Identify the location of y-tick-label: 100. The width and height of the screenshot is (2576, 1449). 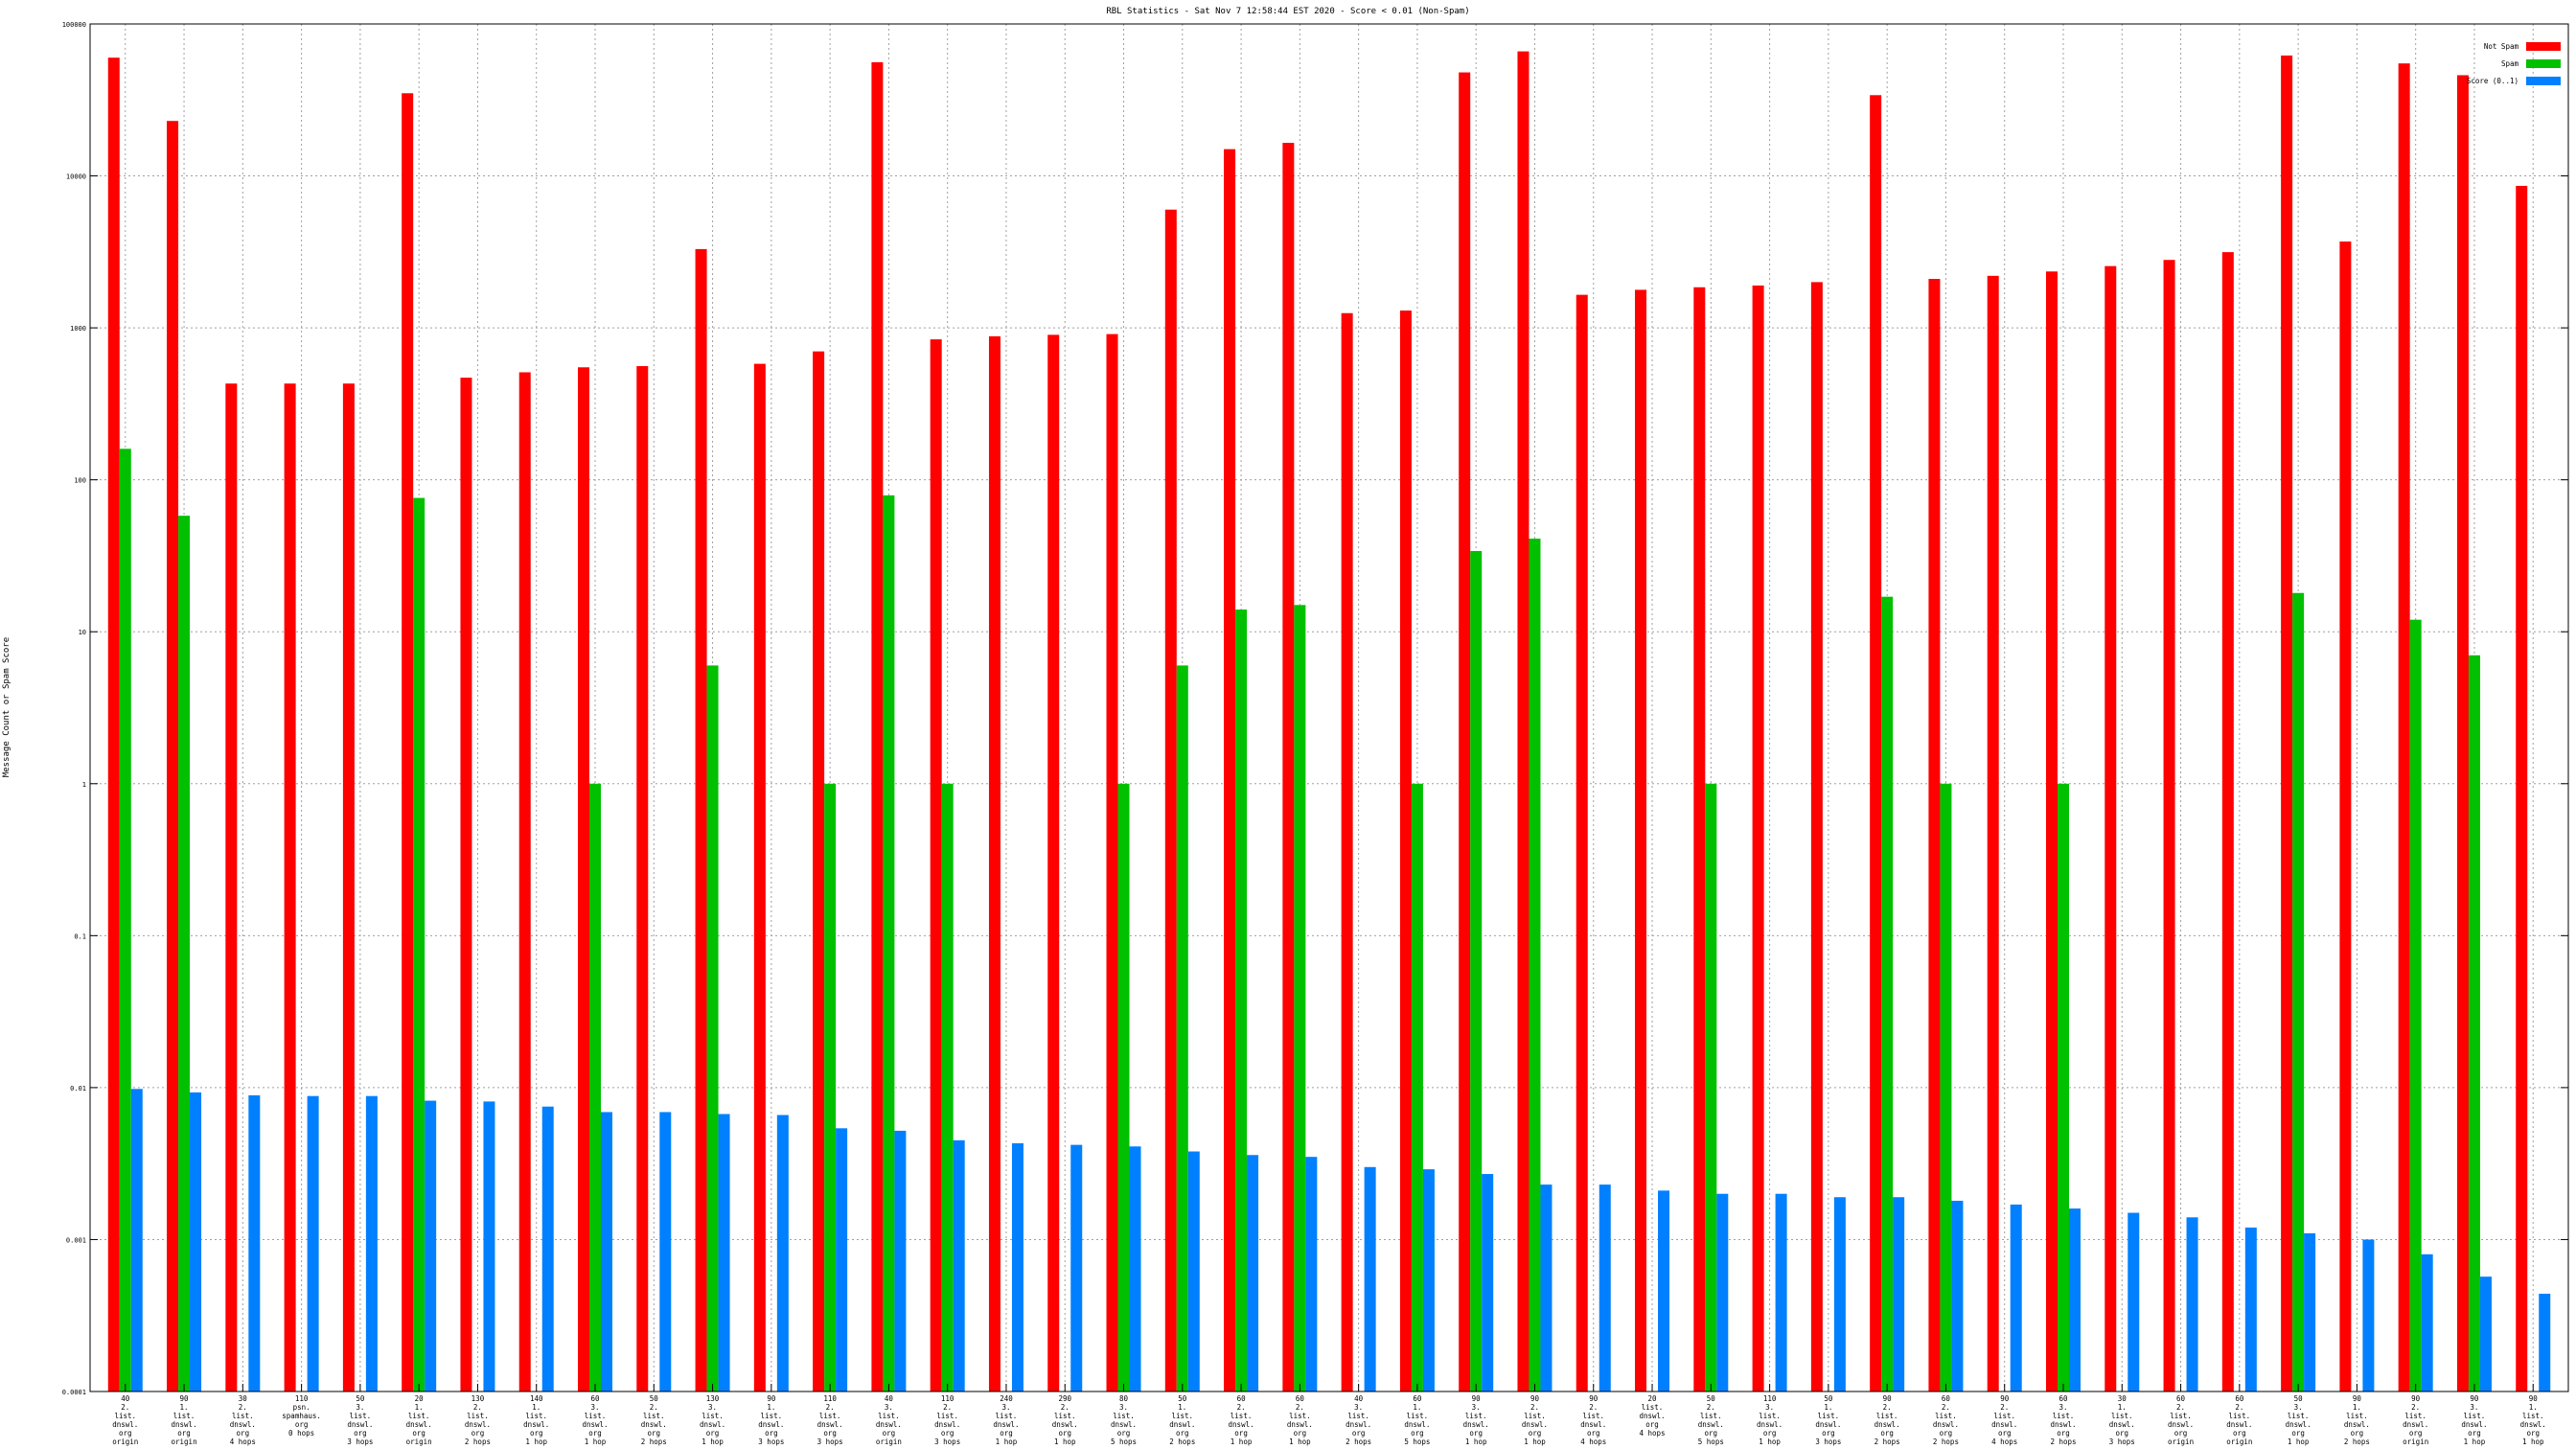
(80, 481).